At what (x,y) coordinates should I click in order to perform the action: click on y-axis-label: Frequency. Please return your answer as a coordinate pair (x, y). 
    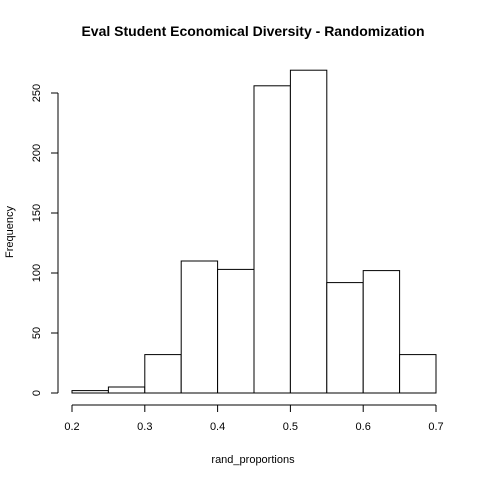
    Looking at the image, I should click on (10, 232).